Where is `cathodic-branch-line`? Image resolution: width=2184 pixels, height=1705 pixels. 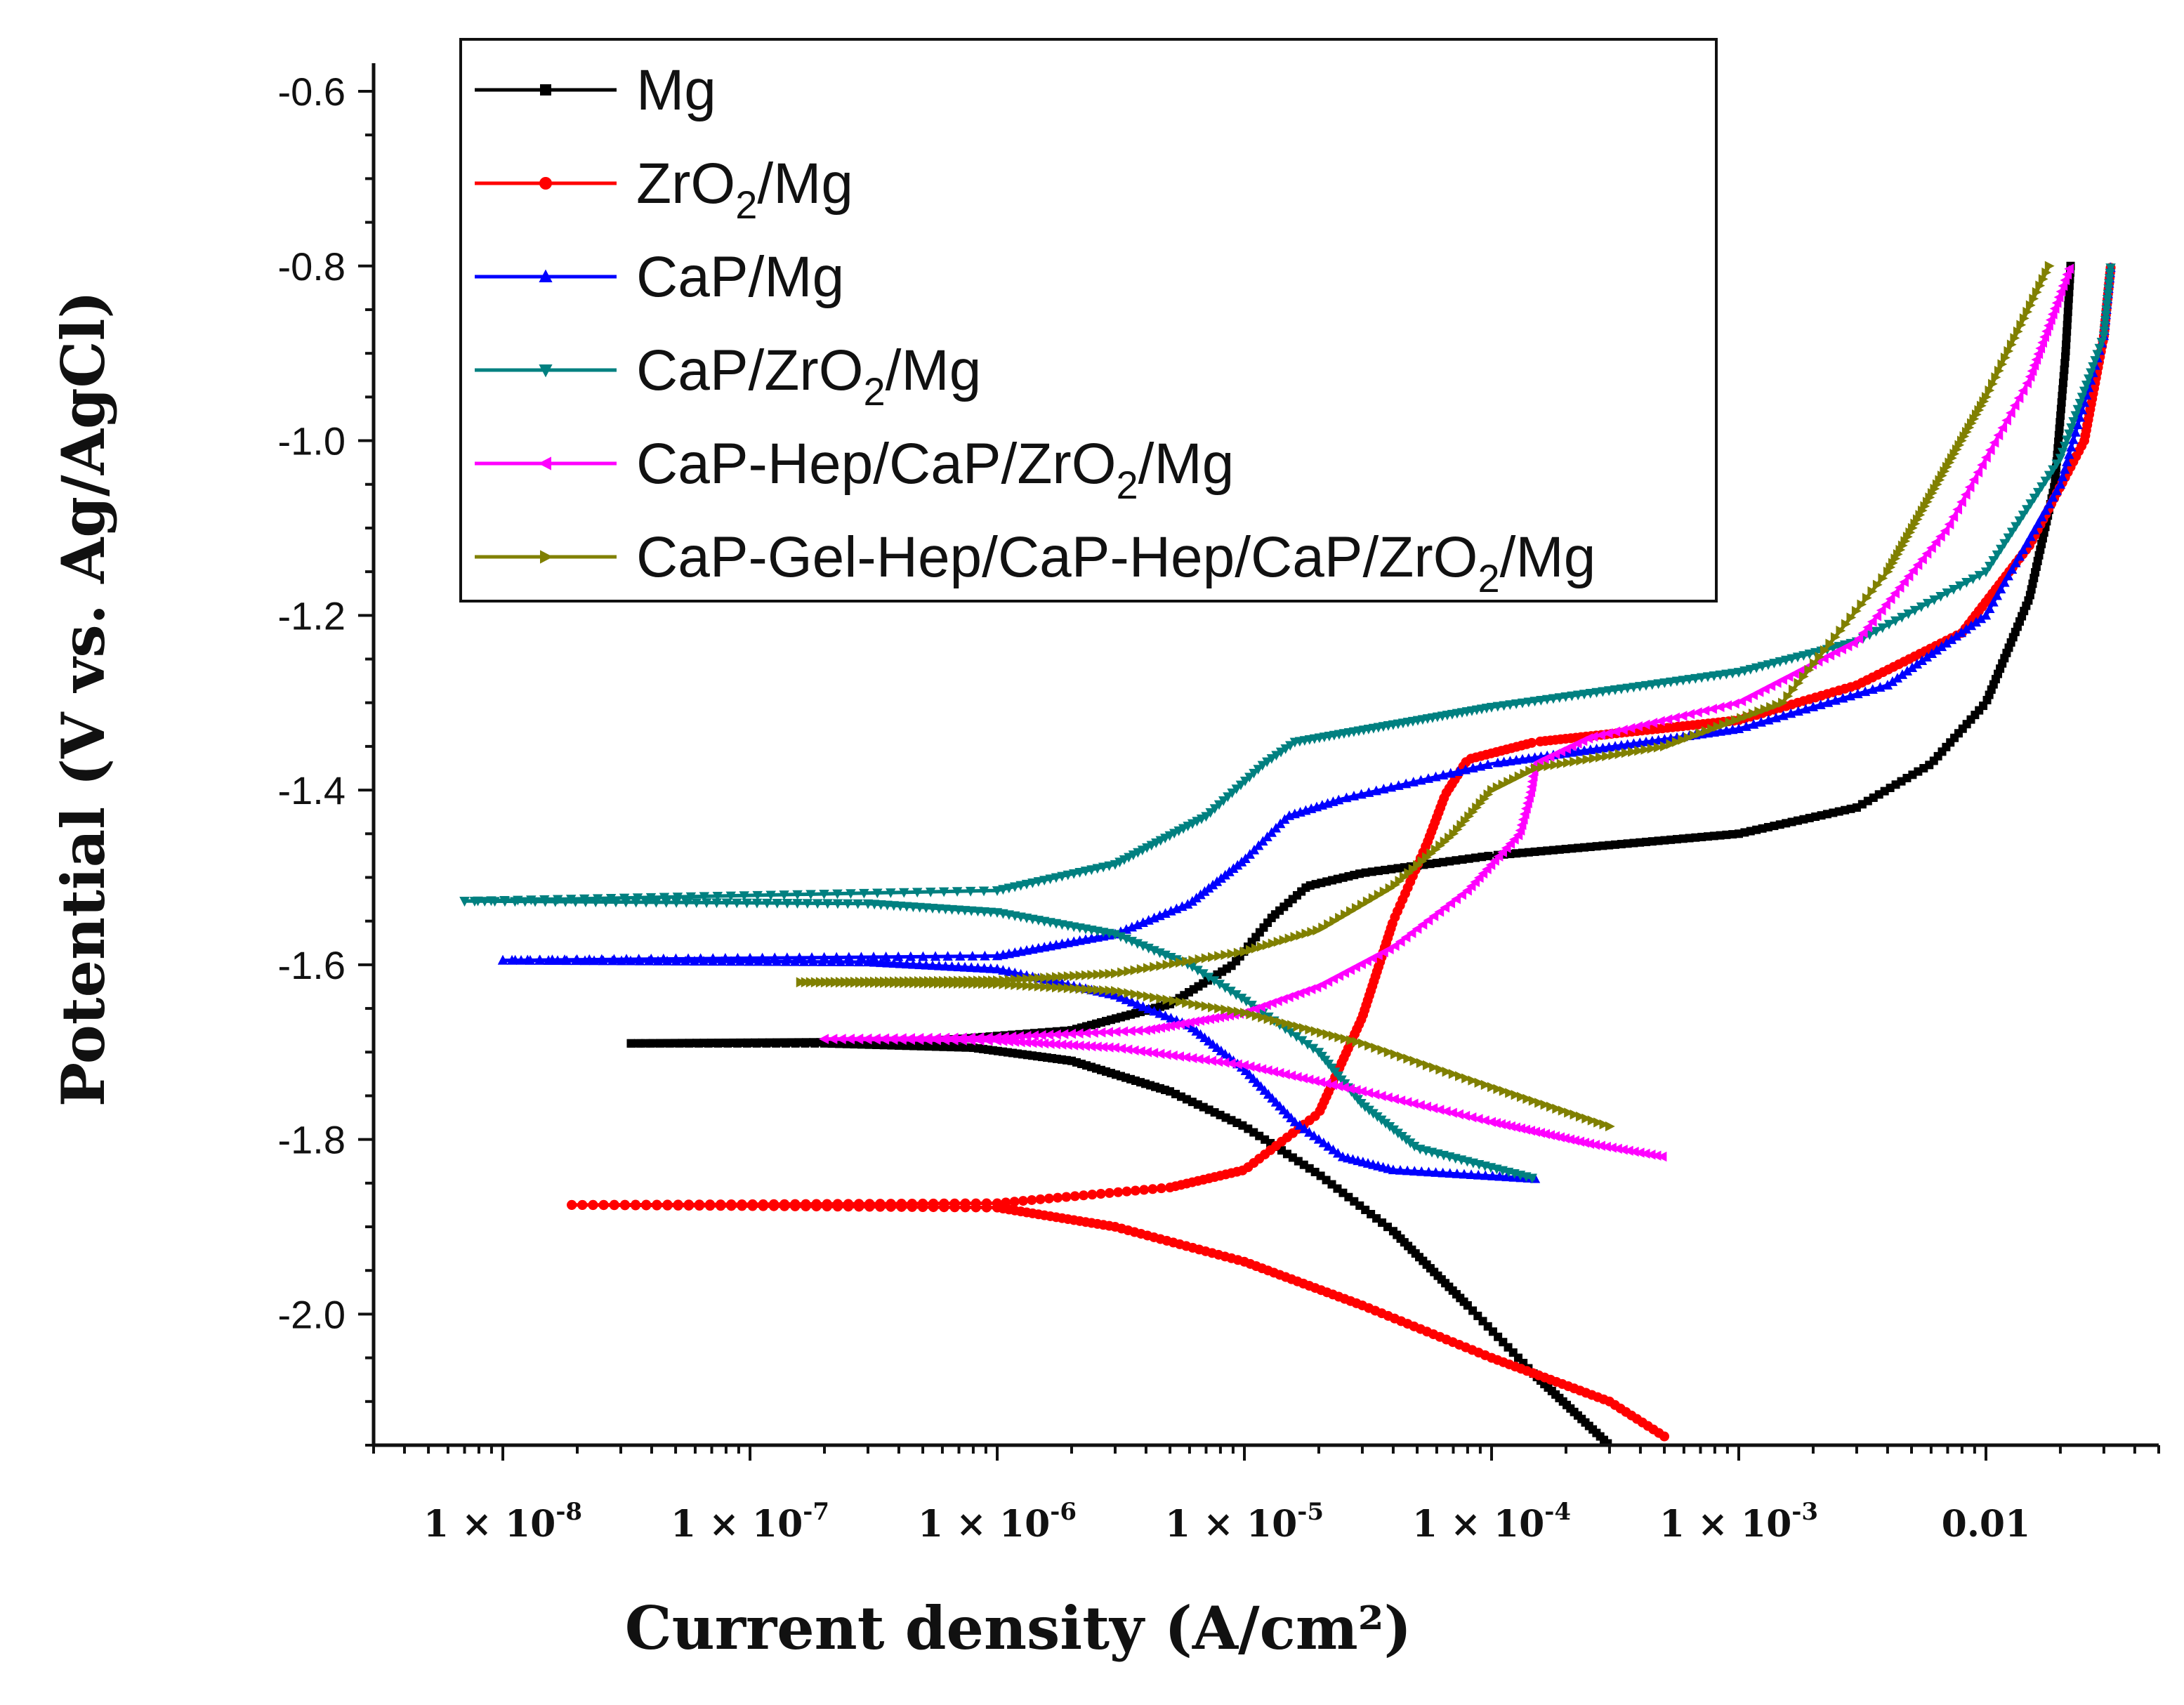
cathodic-branch-line is located at coordinates (1244, 1098).